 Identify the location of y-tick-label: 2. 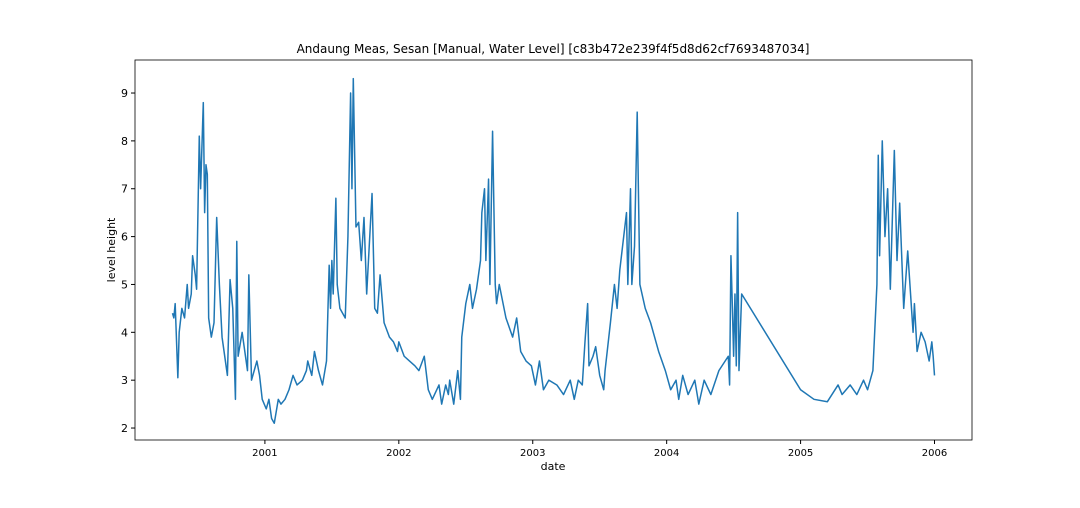
(124, 428).